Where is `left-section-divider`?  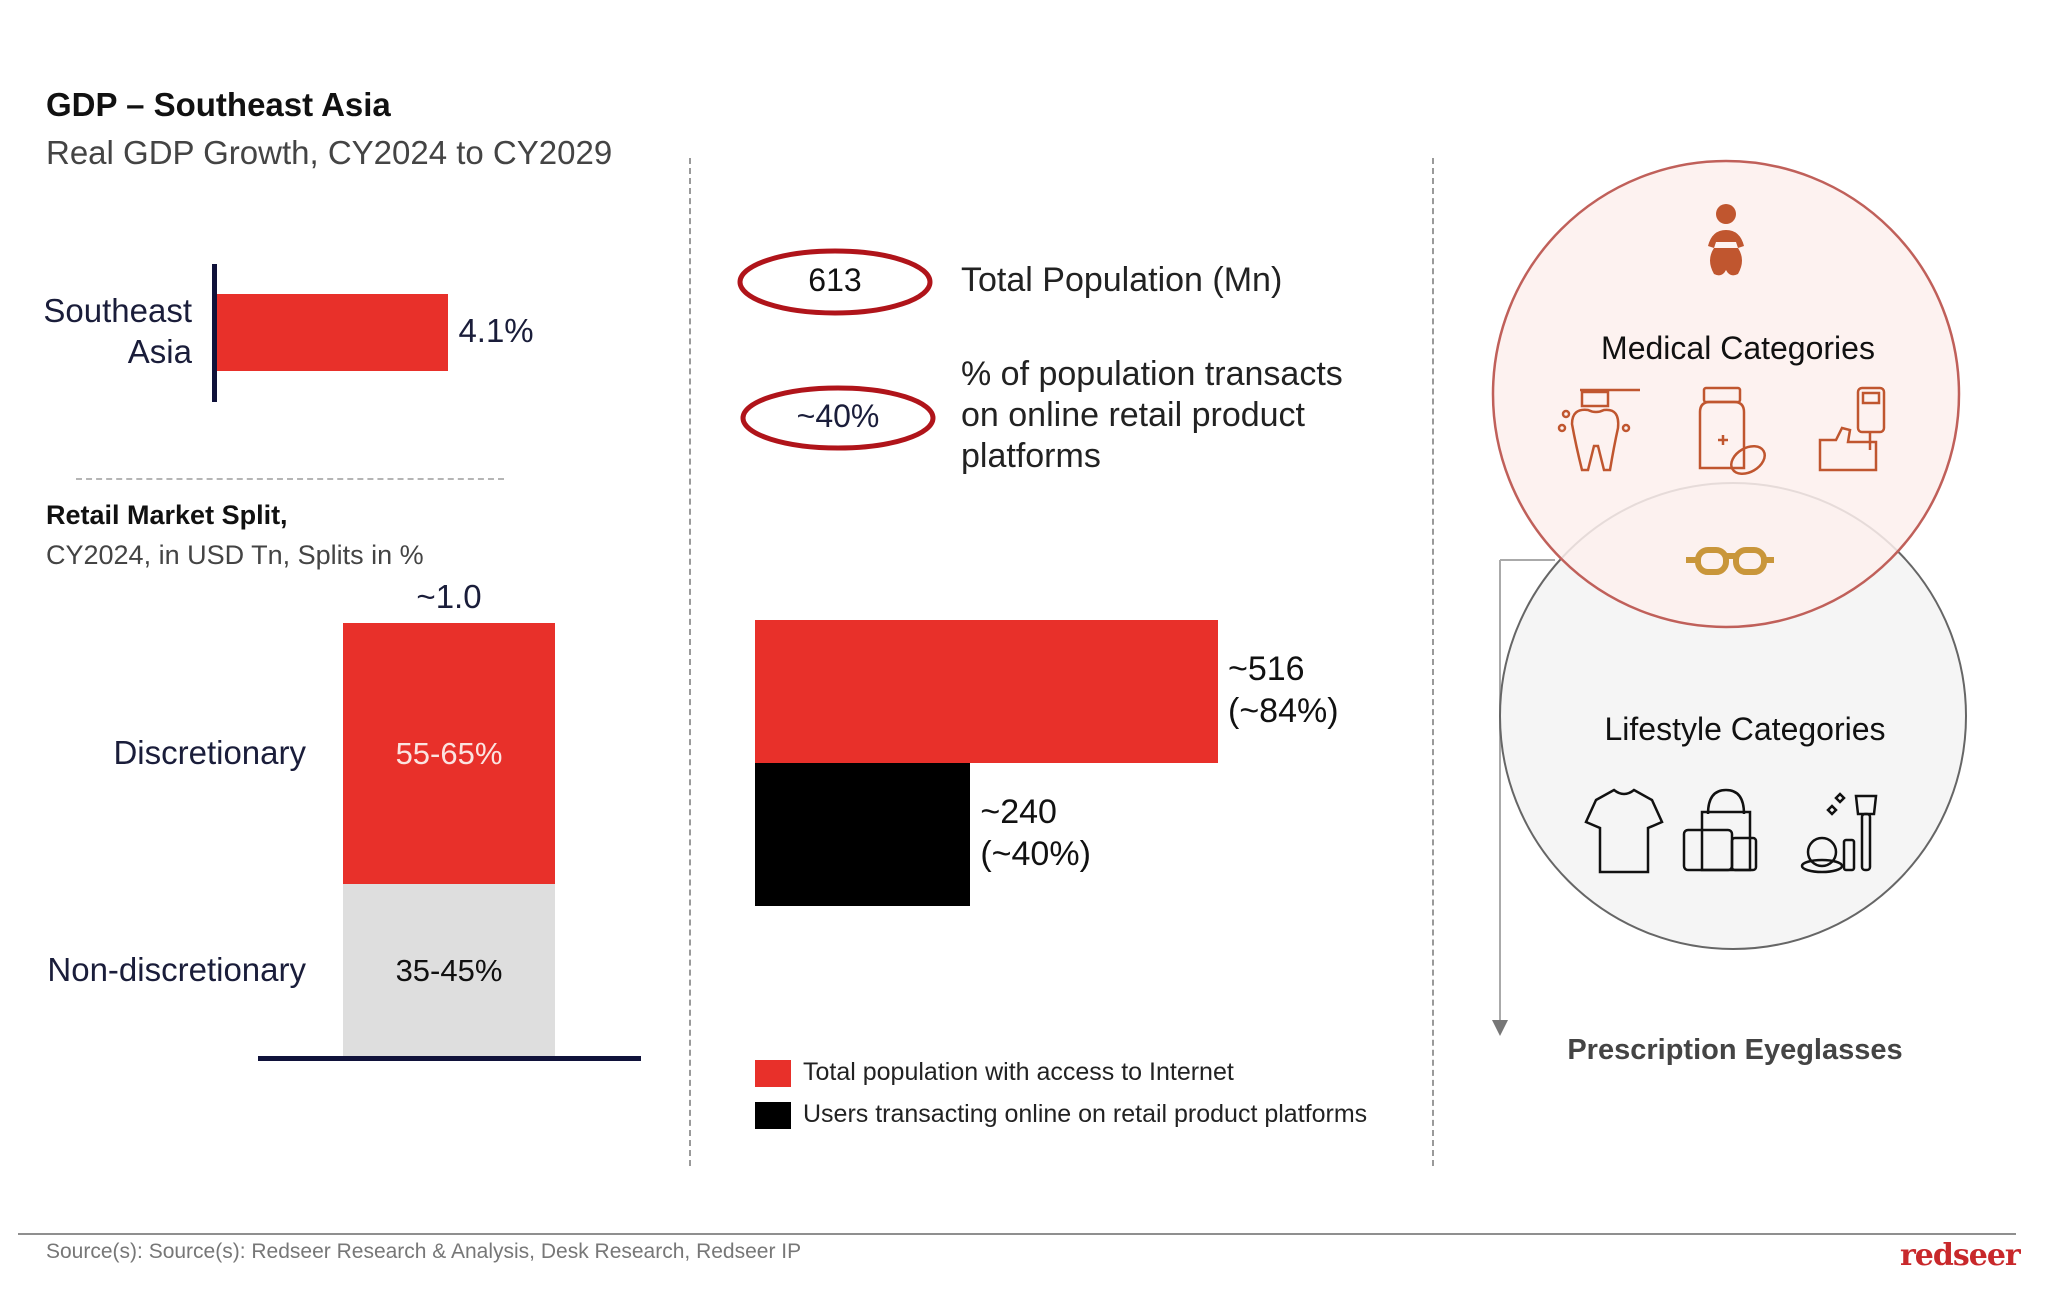
left-section-divider is located at coordinates (290, 479).